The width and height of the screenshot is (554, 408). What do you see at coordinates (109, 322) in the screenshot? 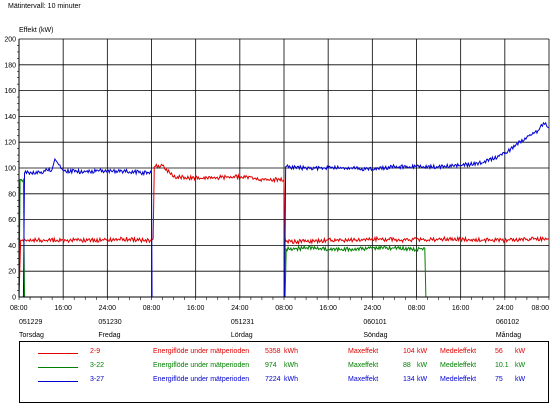
I see `date-label: 051230` at bounding box center [109, 322].